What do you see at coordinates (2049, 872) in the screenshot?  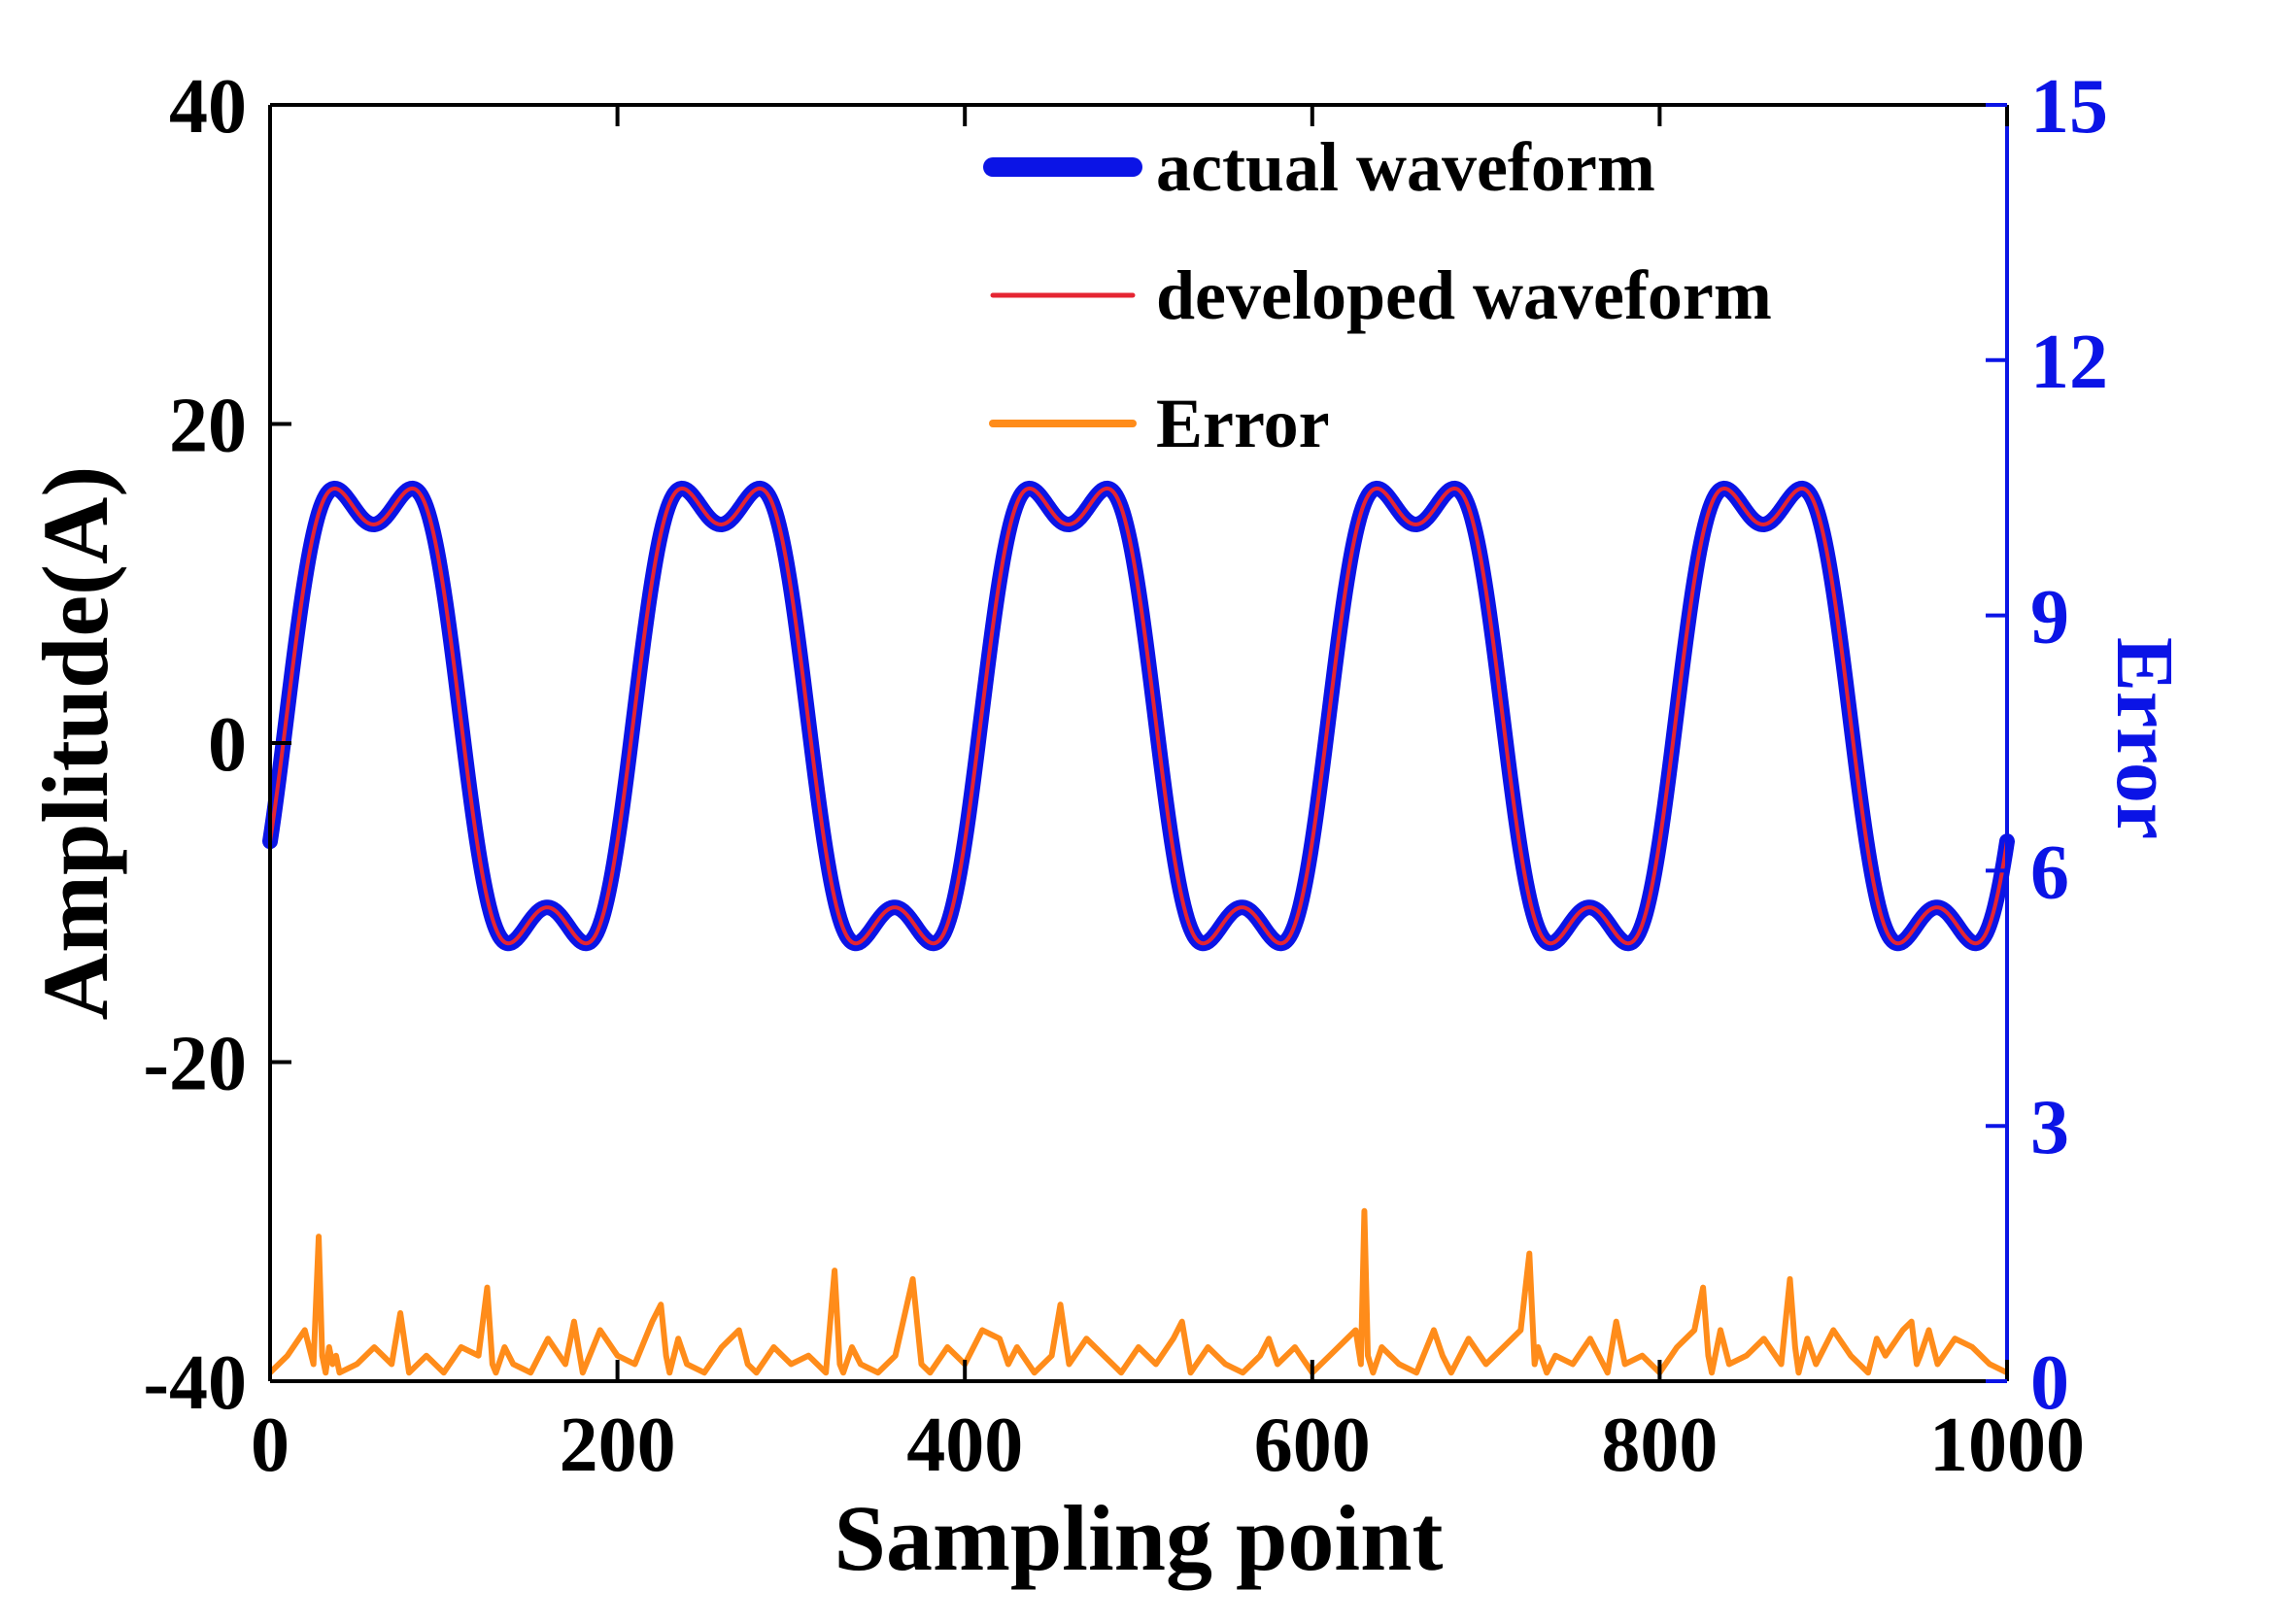 I see `y-right-tick-label: 6` at bounding box center [2049, 872].